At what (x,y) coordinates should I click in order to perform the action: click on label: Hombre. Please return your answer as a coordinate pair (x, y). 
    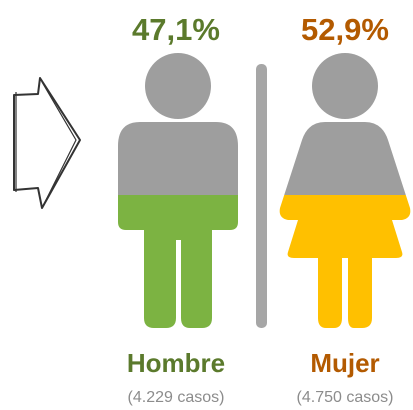
    Looking at the image, I should click on (176, 363).